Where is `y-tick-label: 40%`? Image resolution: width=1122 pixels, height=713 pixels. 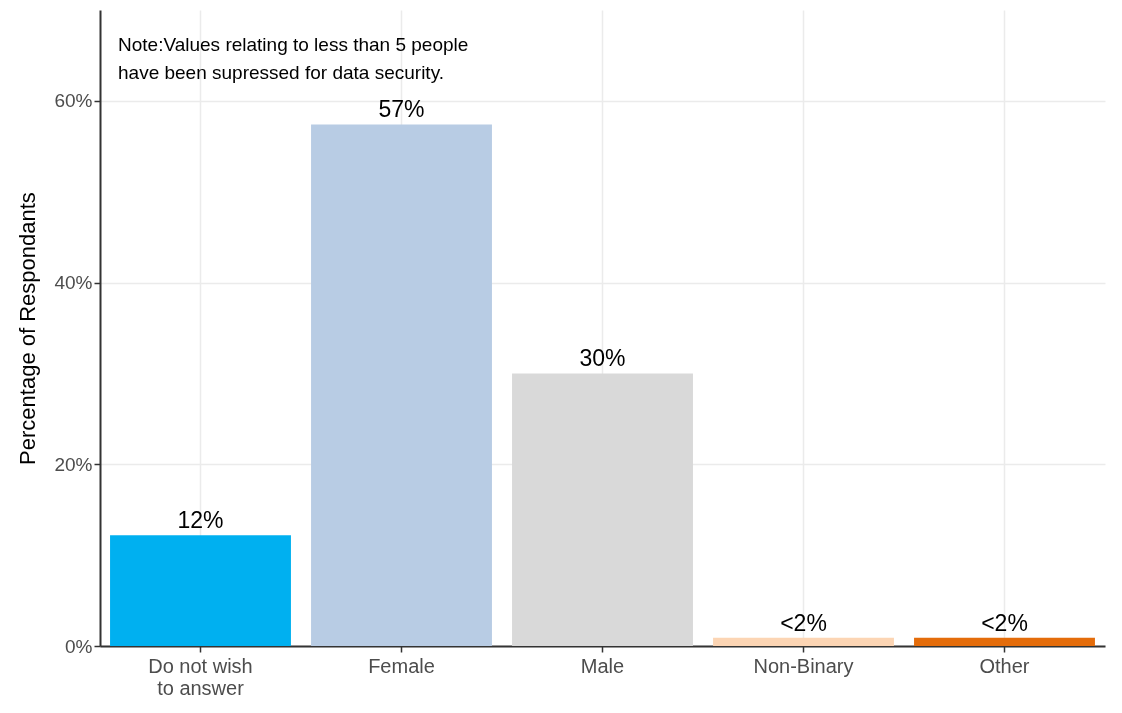 y-tick-label: 40% is located at coordinates (73, 283).